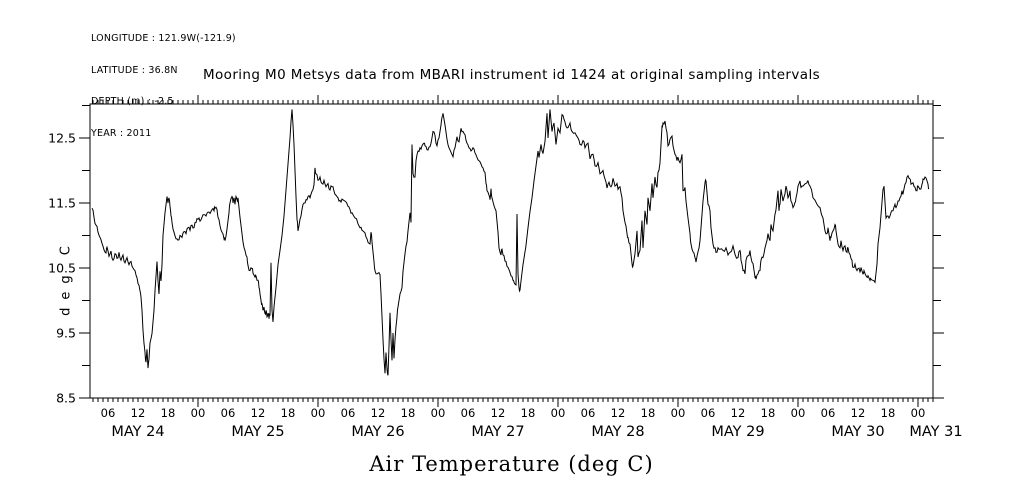 This screenshot has width=1009, height=504. What do you see at coordinates (377, 432) in the screenshot?
I see `x-day-label: MAY 26` at bounding box center [377, 432].